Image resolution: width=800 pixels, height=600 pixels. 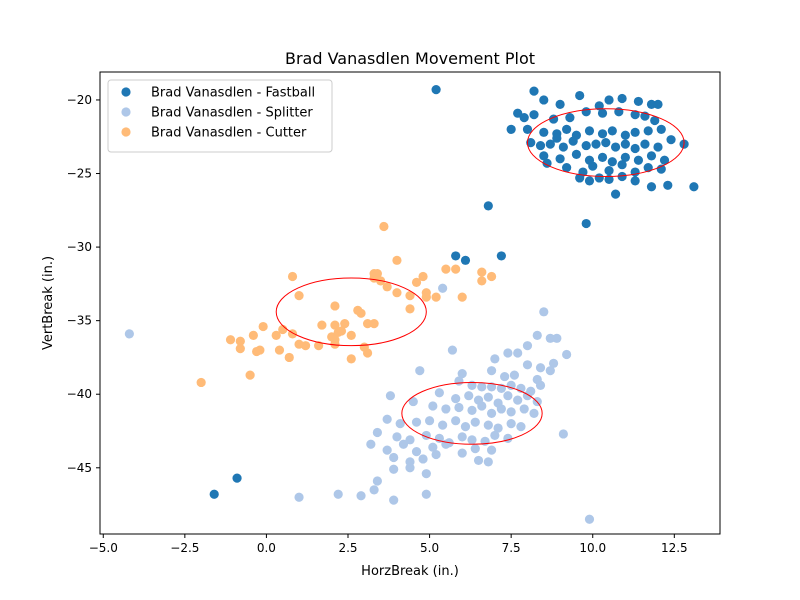 I want to click on y-tick-label: −25, so click(x=79, y=174).